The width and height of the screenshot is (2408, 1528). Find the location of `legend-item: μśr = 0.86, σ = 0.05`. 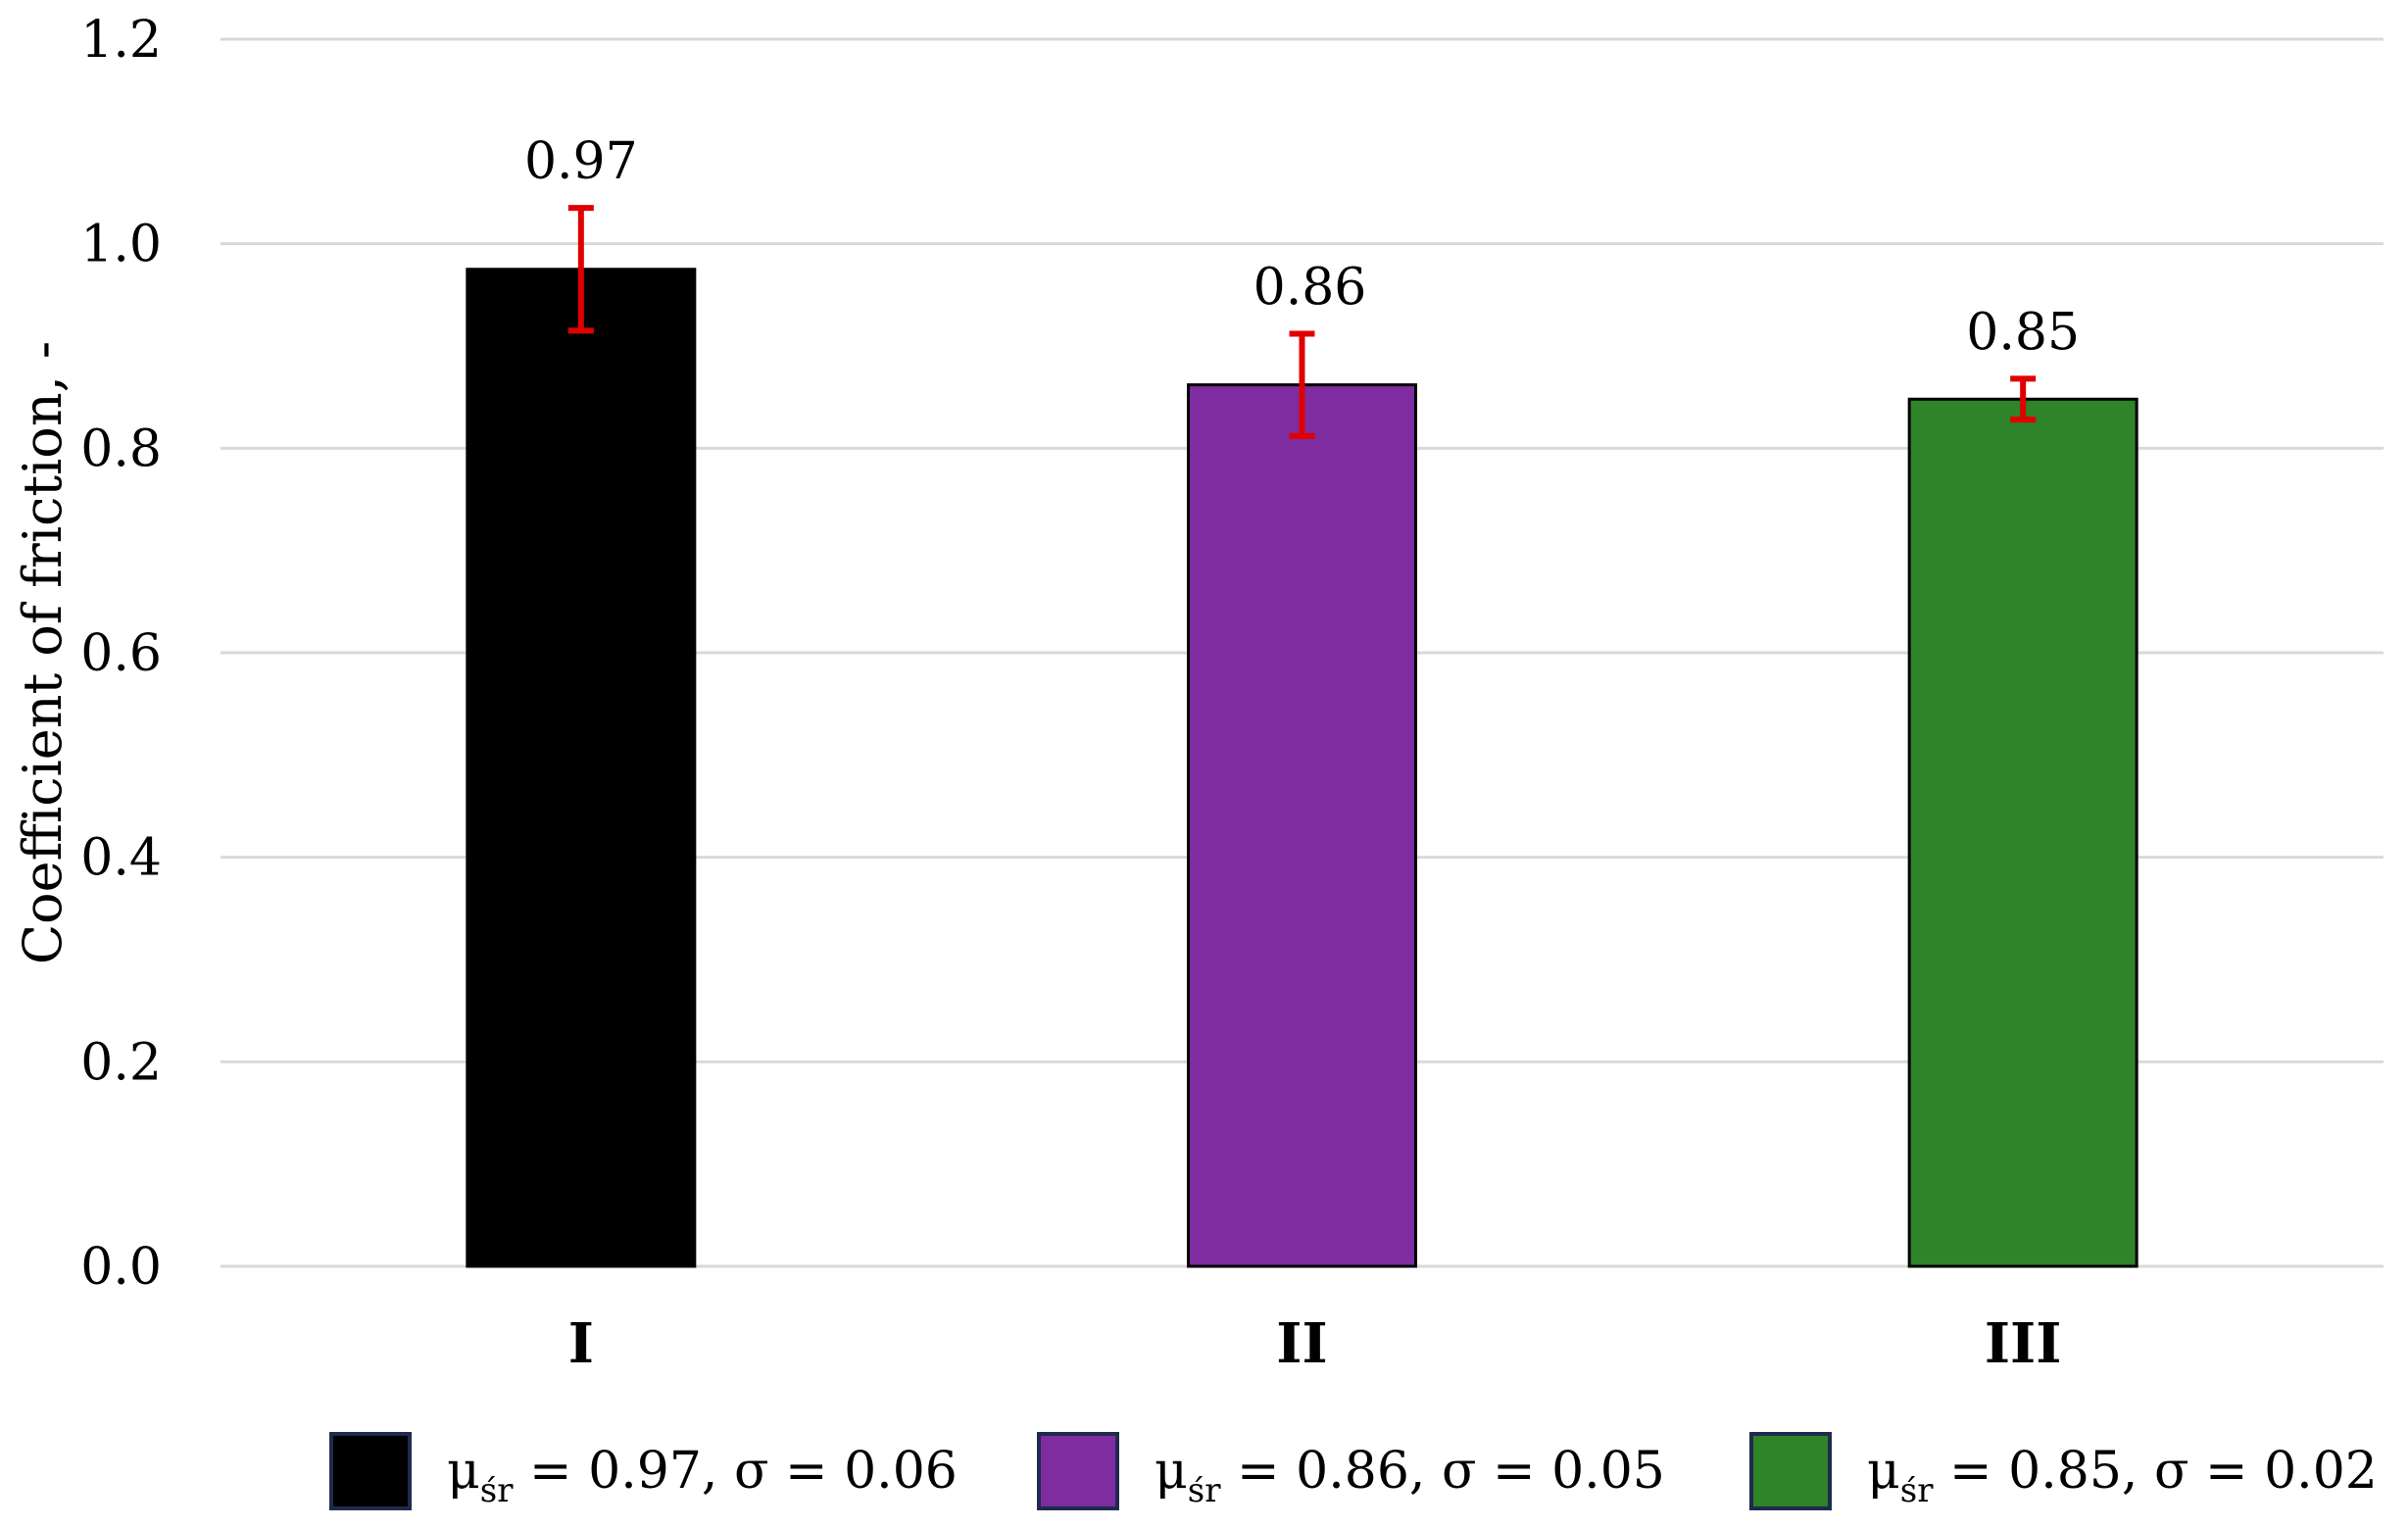

legend-item: μśr = 0.86, σ = 0.05 is located at coordinates (1351, 1471).